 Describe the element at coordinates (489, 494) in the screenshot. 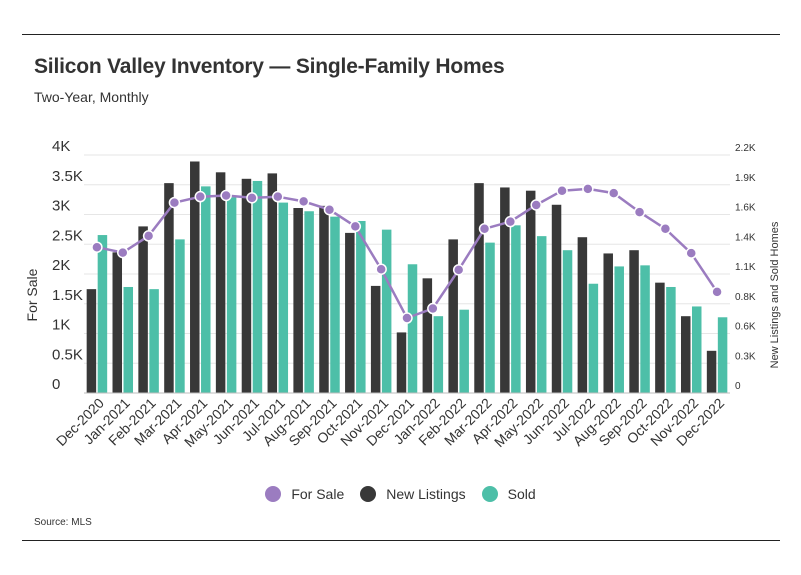

I see `legend-swatch-sold` at that location.